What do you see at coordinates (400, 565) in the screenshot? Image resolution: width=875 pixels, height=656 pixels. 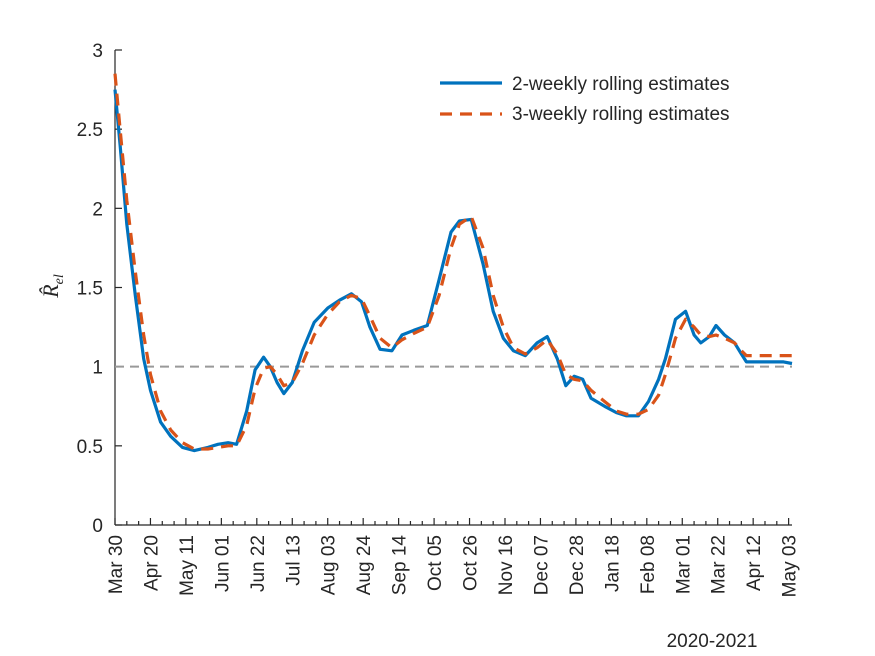 I see `x-tick-label: Sep 14` at bounding box center [400, 565].